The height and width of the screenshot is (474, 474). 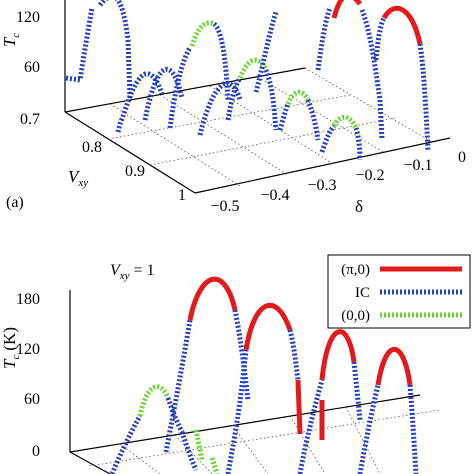 I want to click on panel-b-annotation: Vxy = 1, so click(x=132, y=272).